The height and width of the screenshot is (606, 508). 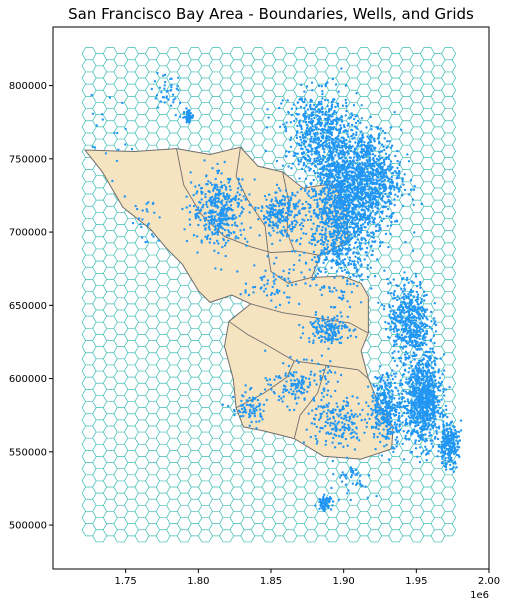 I want to click on x-tick-label: 2.00, so click(x=489, y=581).